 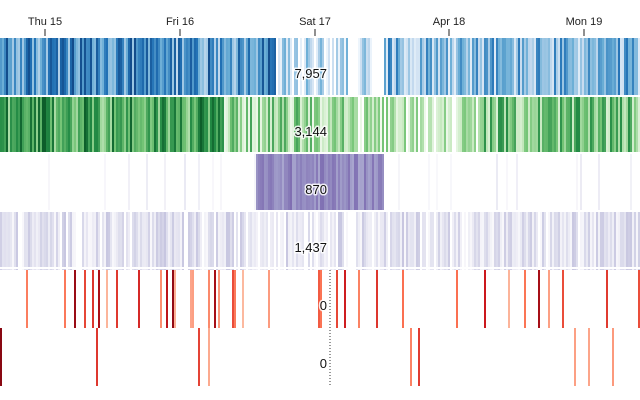 I want to click on x-tick-label: Thu 15, so click(x=45, y=22).